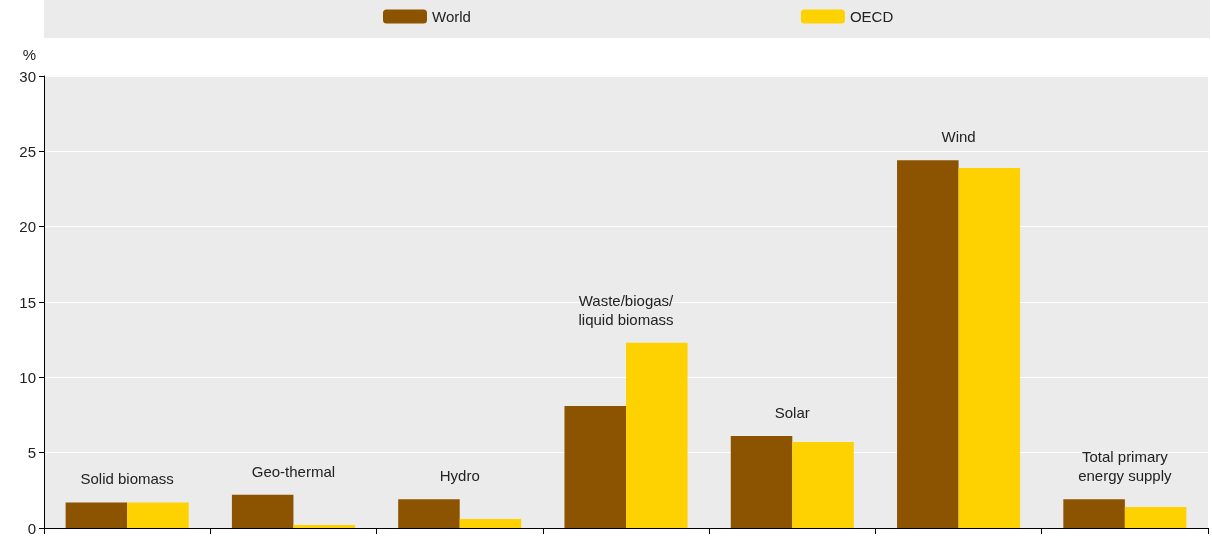 The height and width of the screenshot is (536, 1212). Describe the element at coordinates (1125, 466) in the screenshot. I see `x-tick-label: Total primary energy supply` at that location.